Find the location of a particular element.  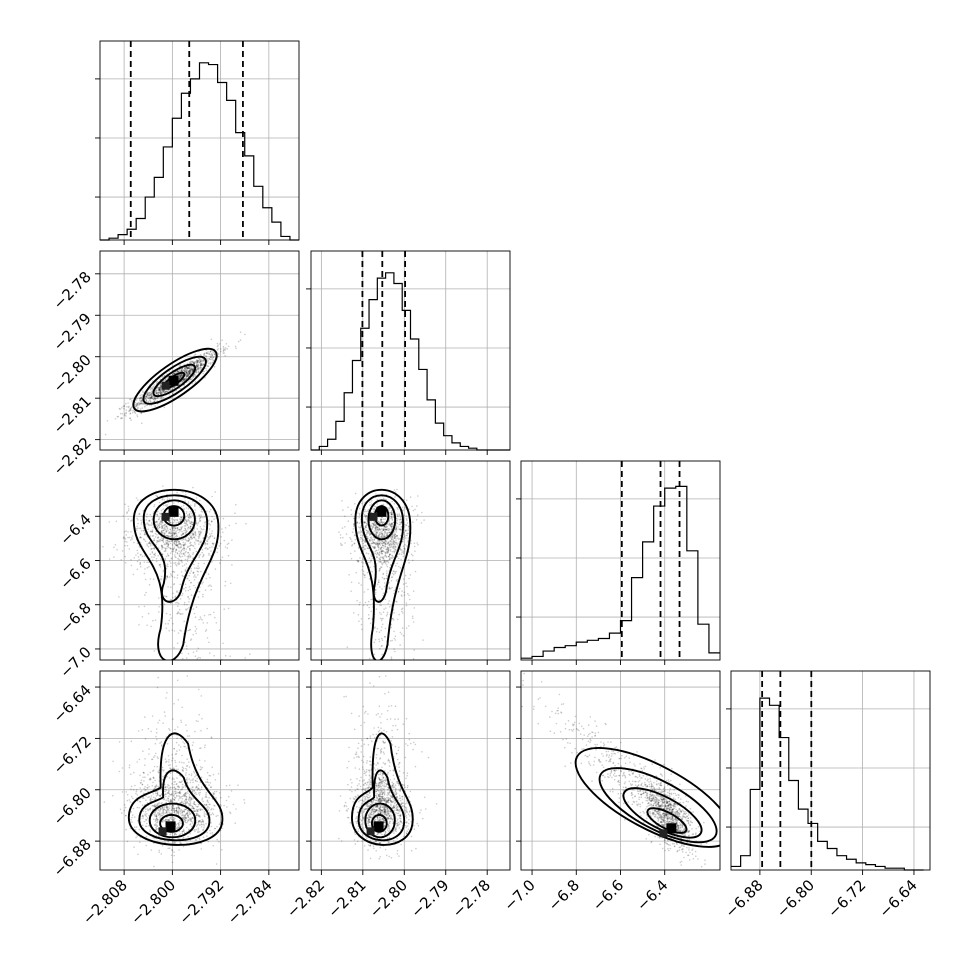

density-peak is located at coordinates (373, 516).